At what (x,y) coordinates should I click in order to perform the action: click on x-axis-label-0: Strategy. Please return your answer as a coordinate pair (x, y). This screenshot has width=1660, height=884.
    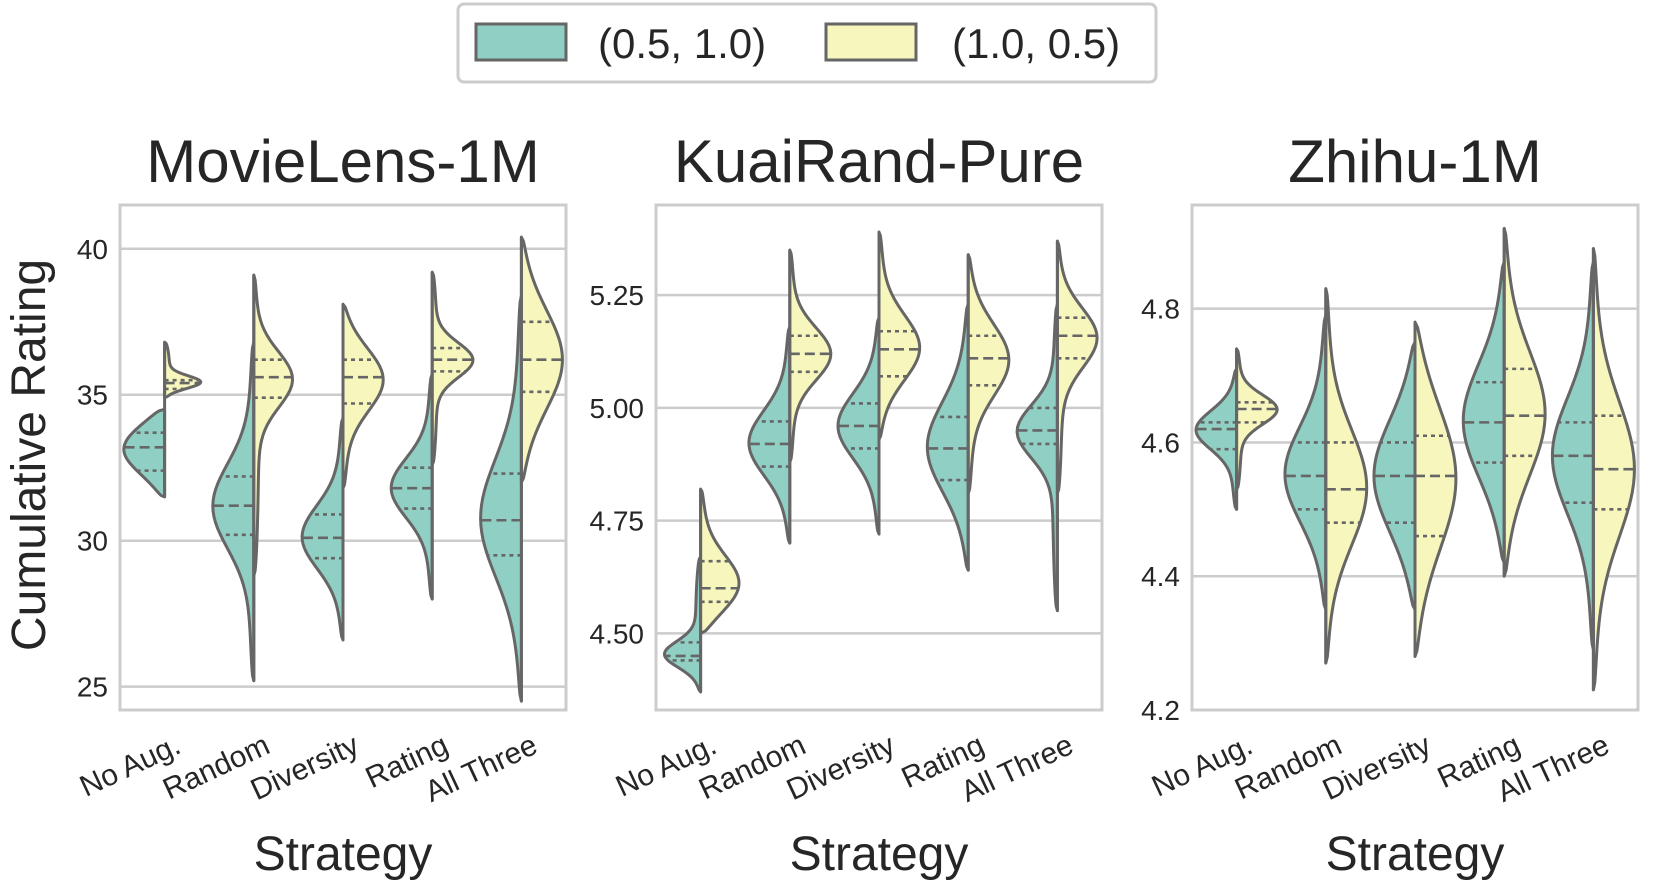
    Looking at the image, I should click on (343, 854).